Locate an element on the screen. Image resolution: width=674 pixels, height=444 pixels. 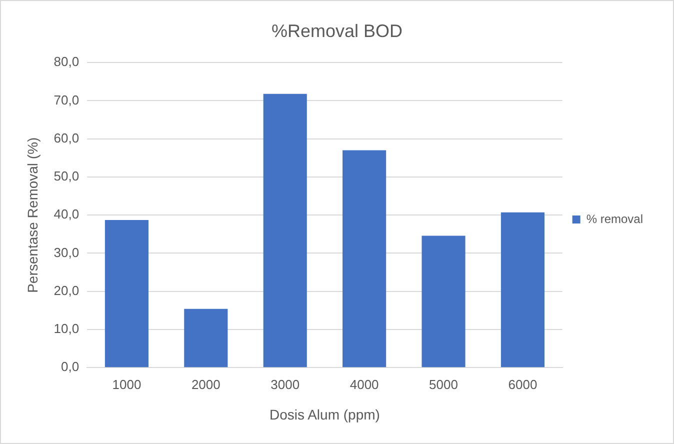
y-tick-label: 0,0 is located at coordinates (70, 366).